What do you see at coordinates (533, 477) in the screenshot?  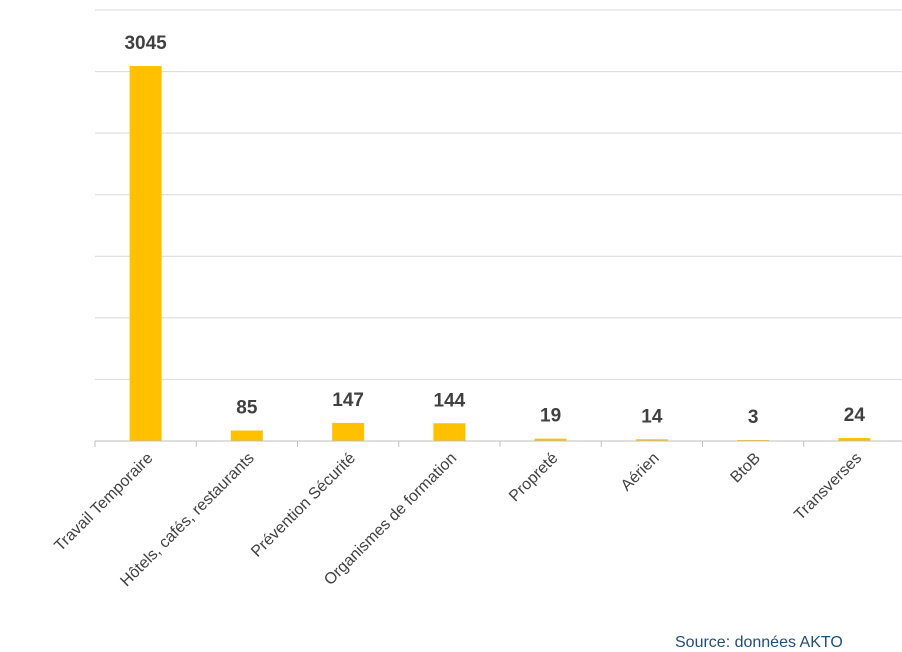 I see `category-label-5: Propreté` at bounding box center [533, 477].